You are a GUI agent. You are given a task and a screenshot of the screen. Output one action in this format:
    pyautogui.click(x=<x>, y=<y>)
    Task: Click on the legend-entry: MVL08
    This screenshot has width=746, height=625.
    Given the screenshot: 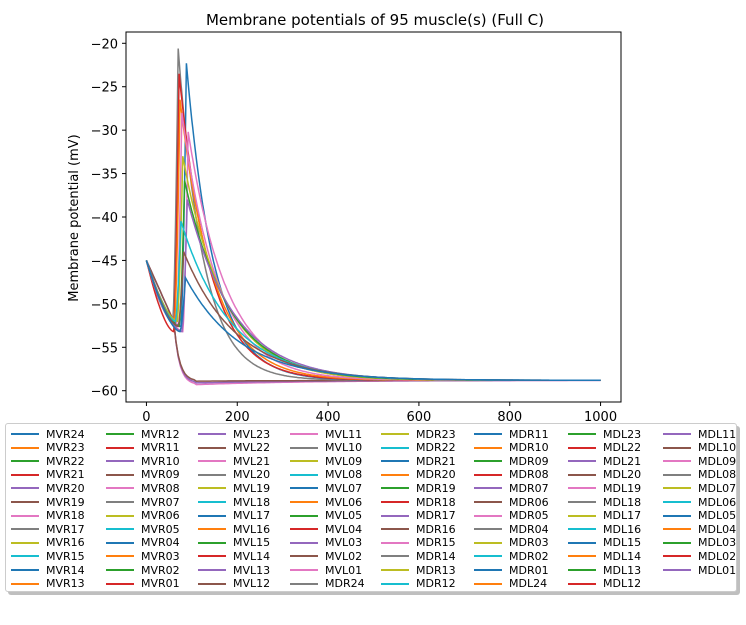 What is the action you would take?
    pyautogui.click(x=326, y=475)
    